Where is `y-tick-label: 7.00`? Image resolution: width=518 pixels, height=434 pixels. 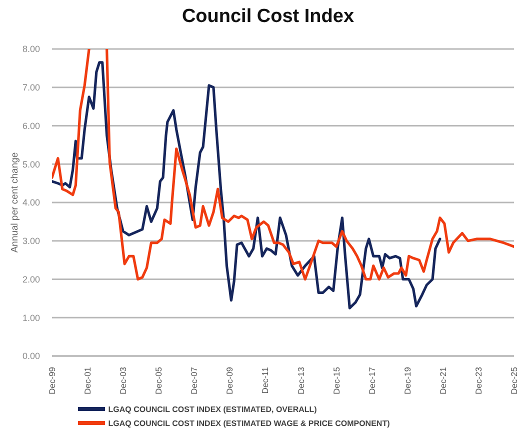
y-tick-label: 7.00 is located at coordinates (31, 87).